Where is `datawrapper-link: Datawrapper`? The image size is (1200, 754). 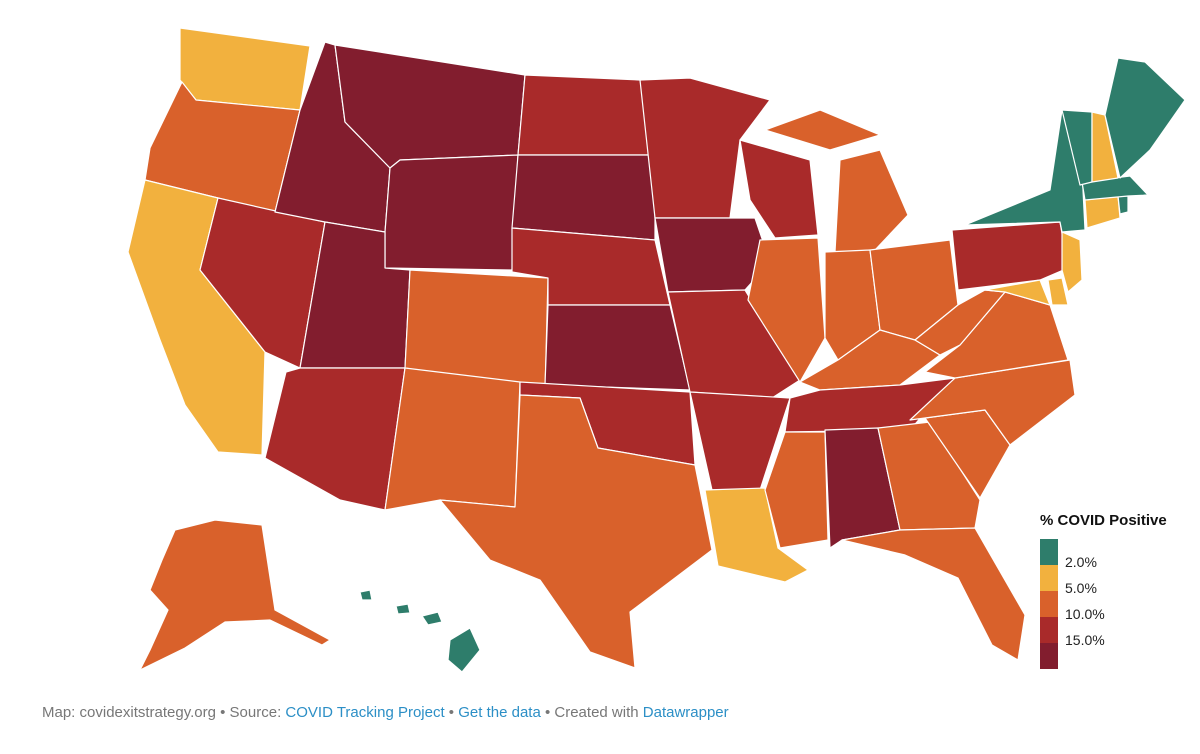 datawrapper-link: Datawrapper is located at coordinates (685, 712).